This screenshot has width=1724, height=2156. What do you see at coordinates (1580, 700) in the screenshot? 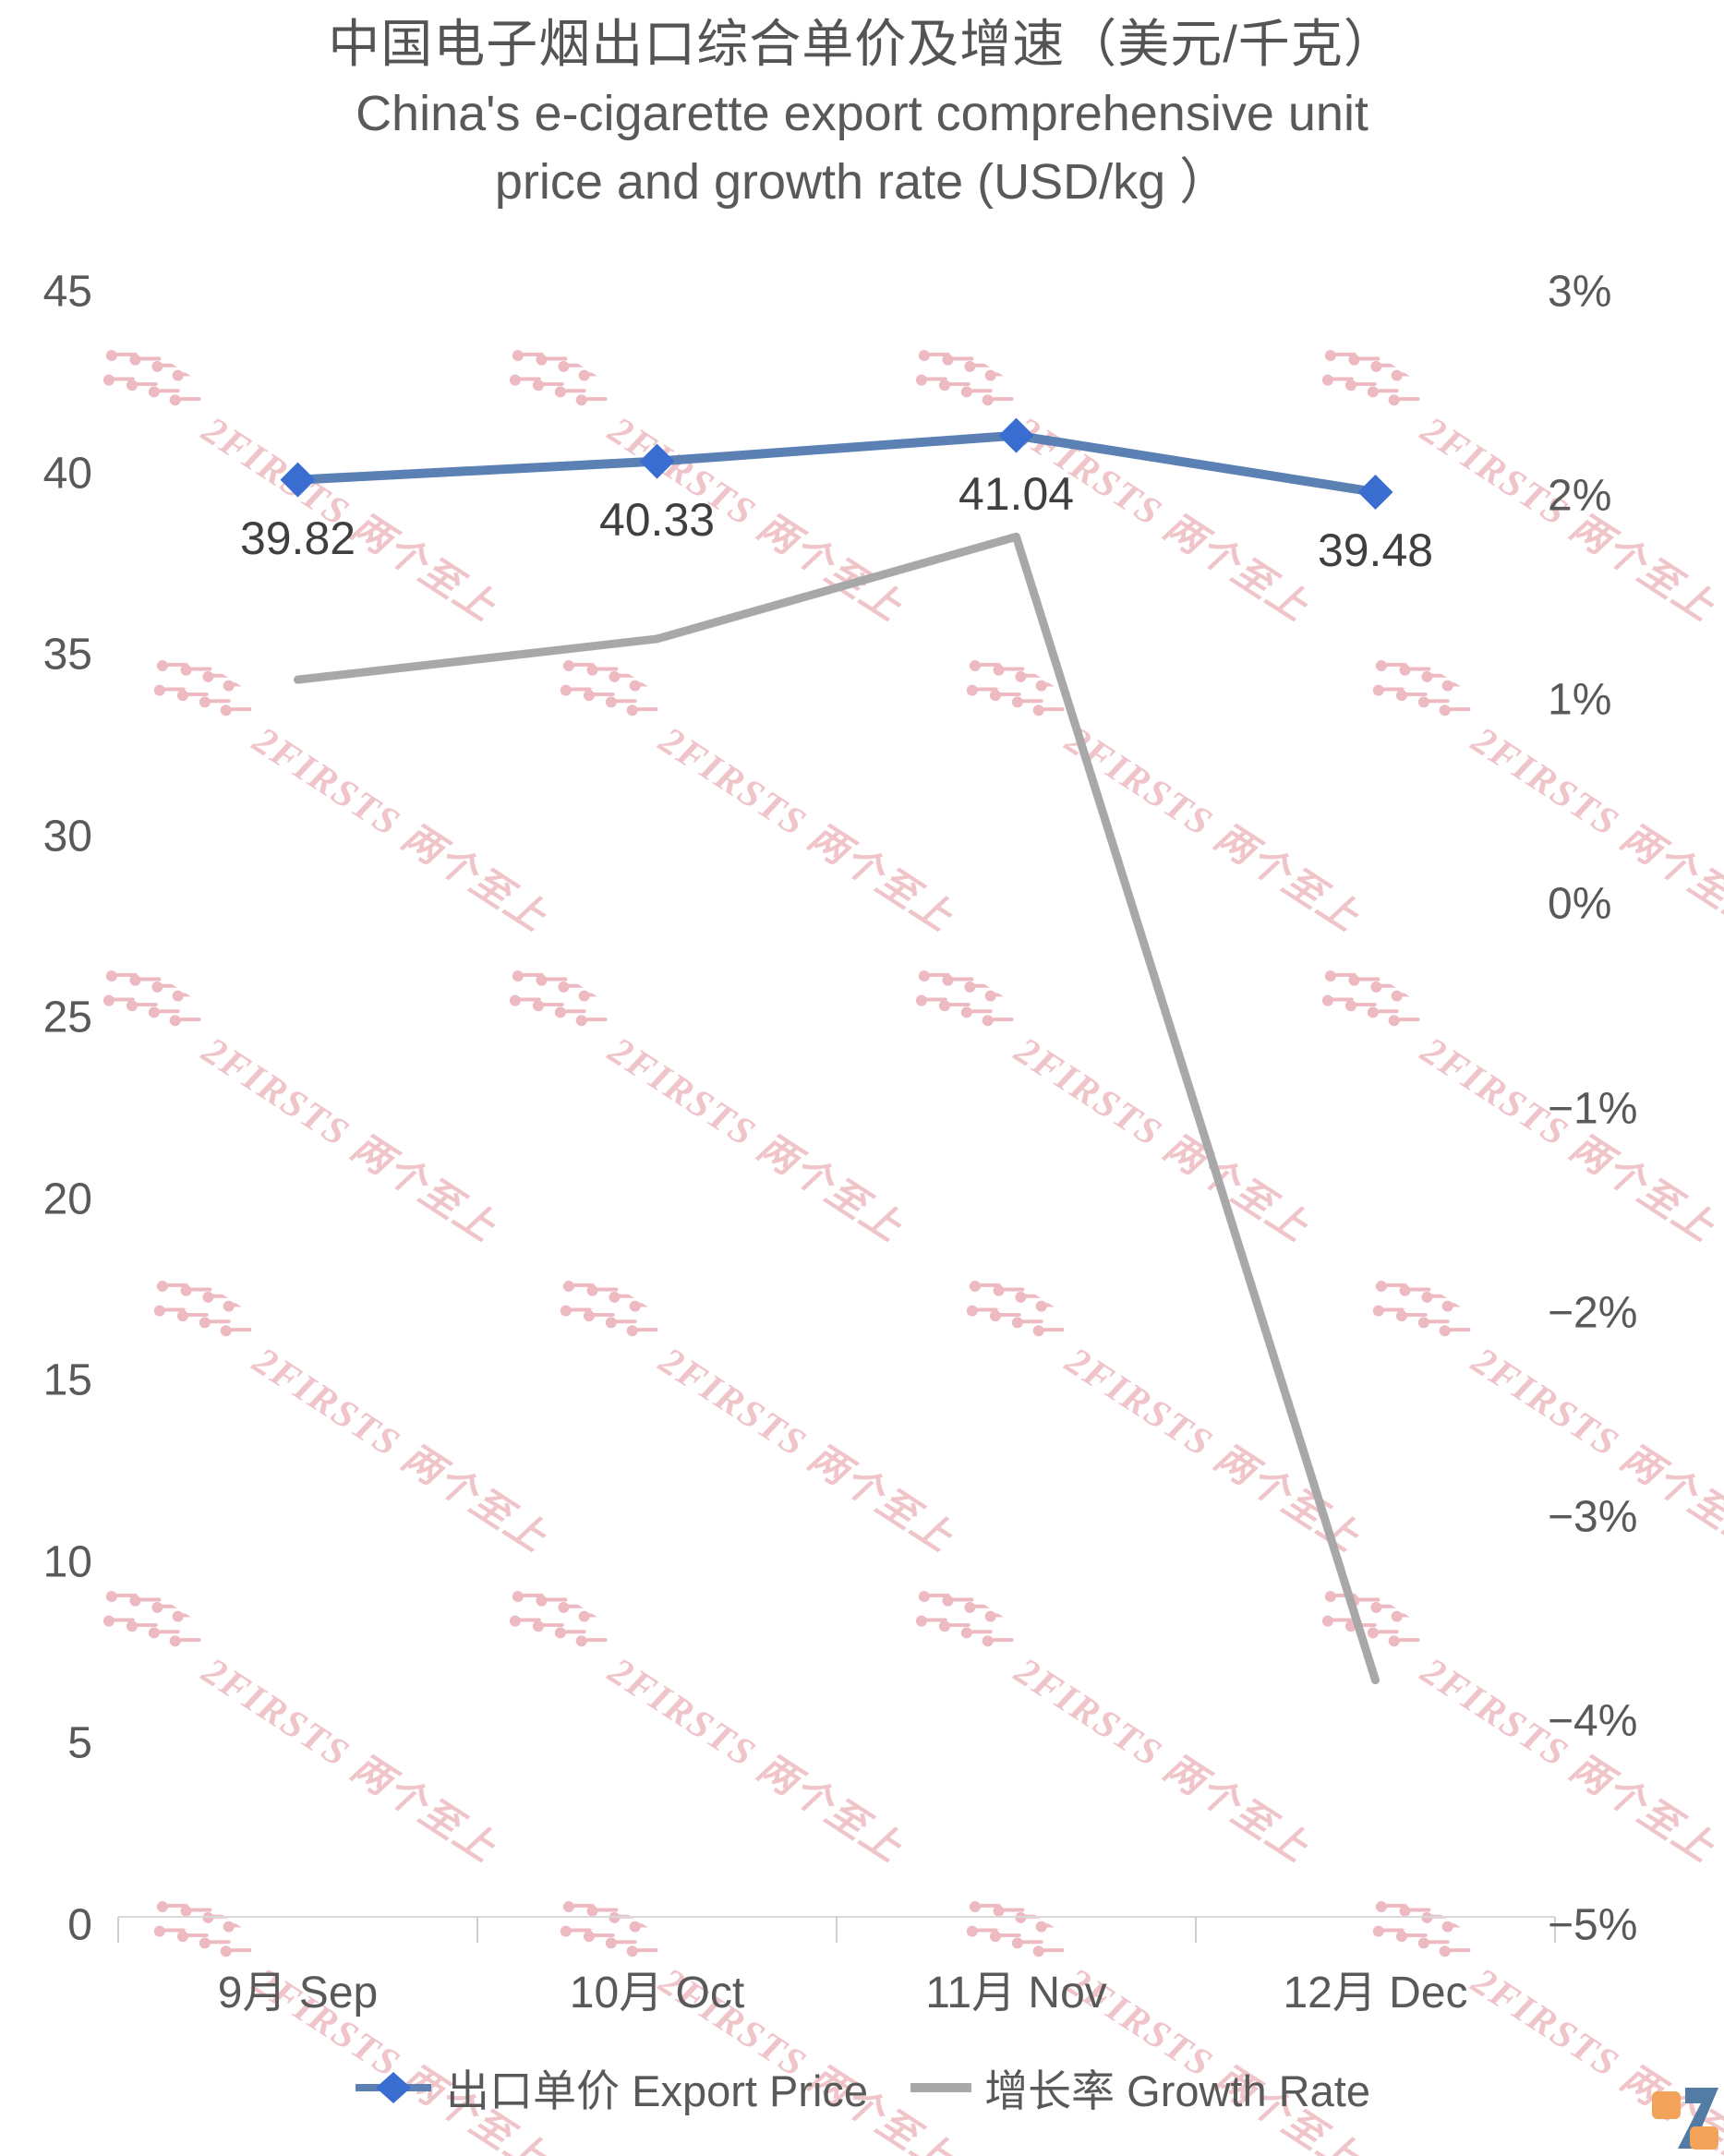
I see `right-axis-tick: 1%` at bounding box center [1580, 700].